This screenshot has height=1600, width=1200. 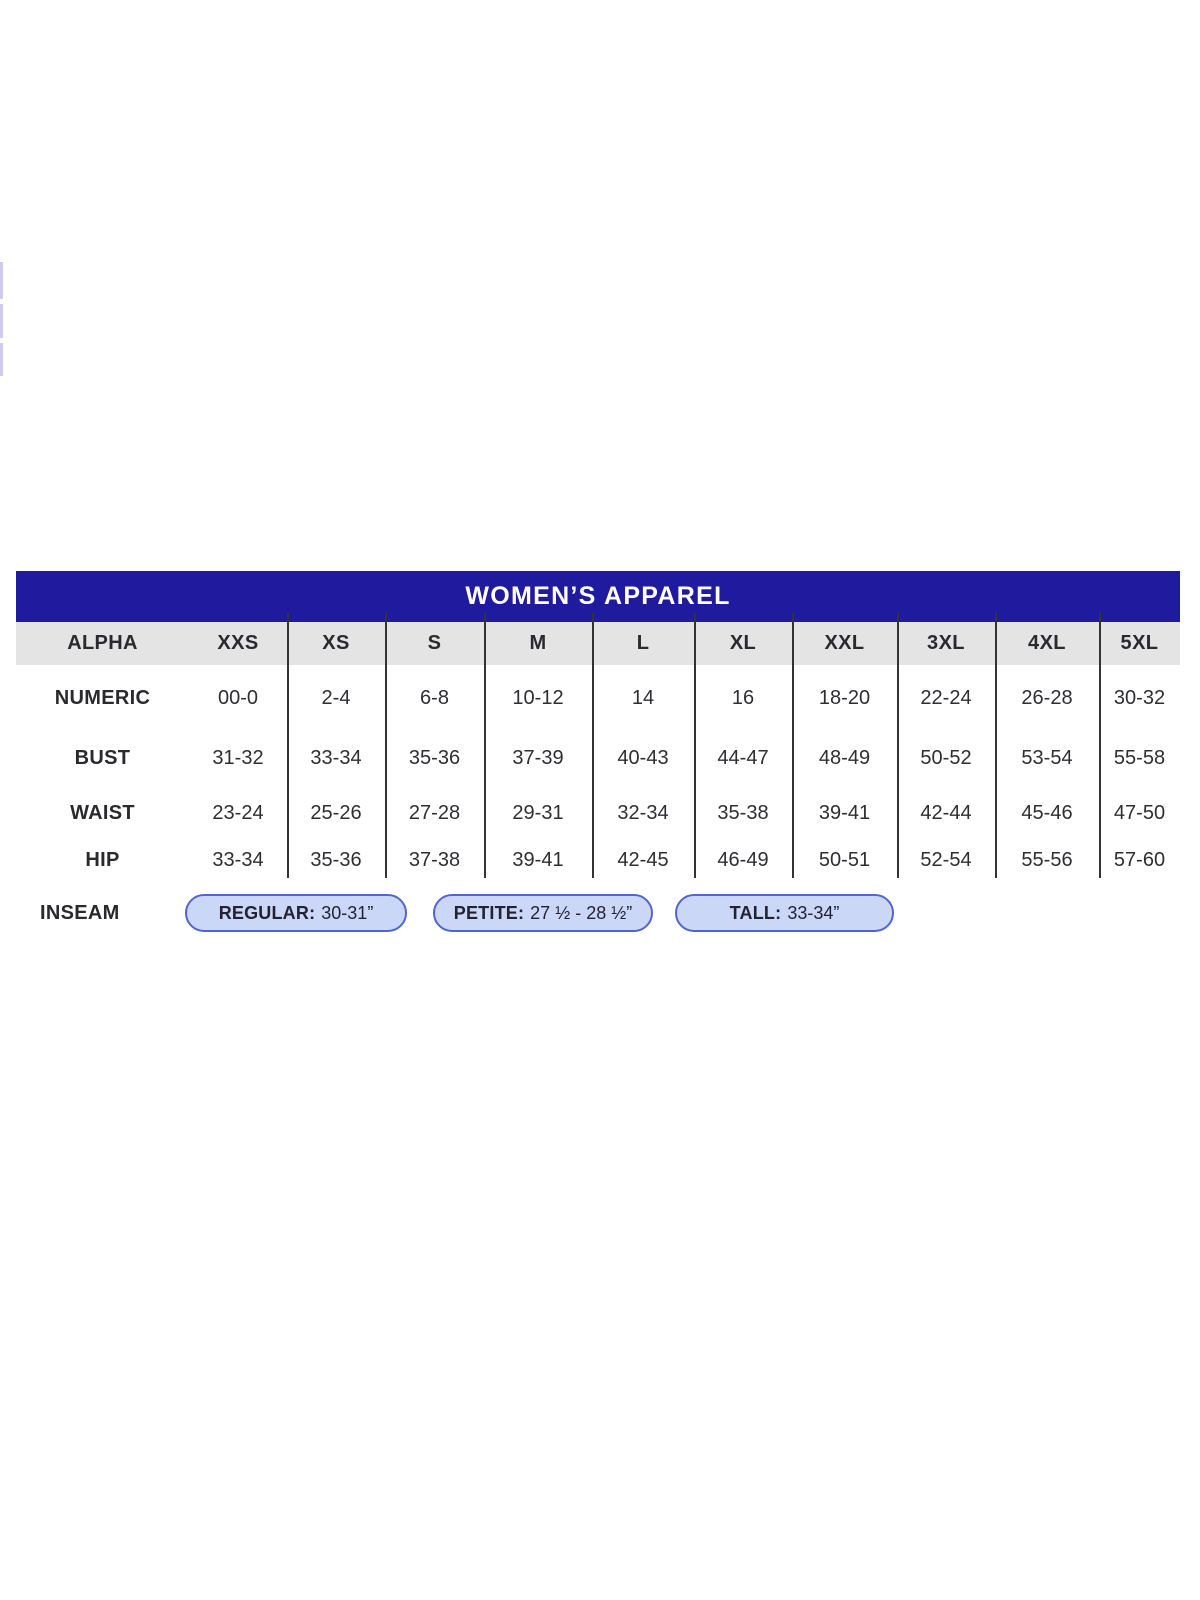 I want to click on inseam-pill-tall-value: 33-34”, so click(x=813, y=912).